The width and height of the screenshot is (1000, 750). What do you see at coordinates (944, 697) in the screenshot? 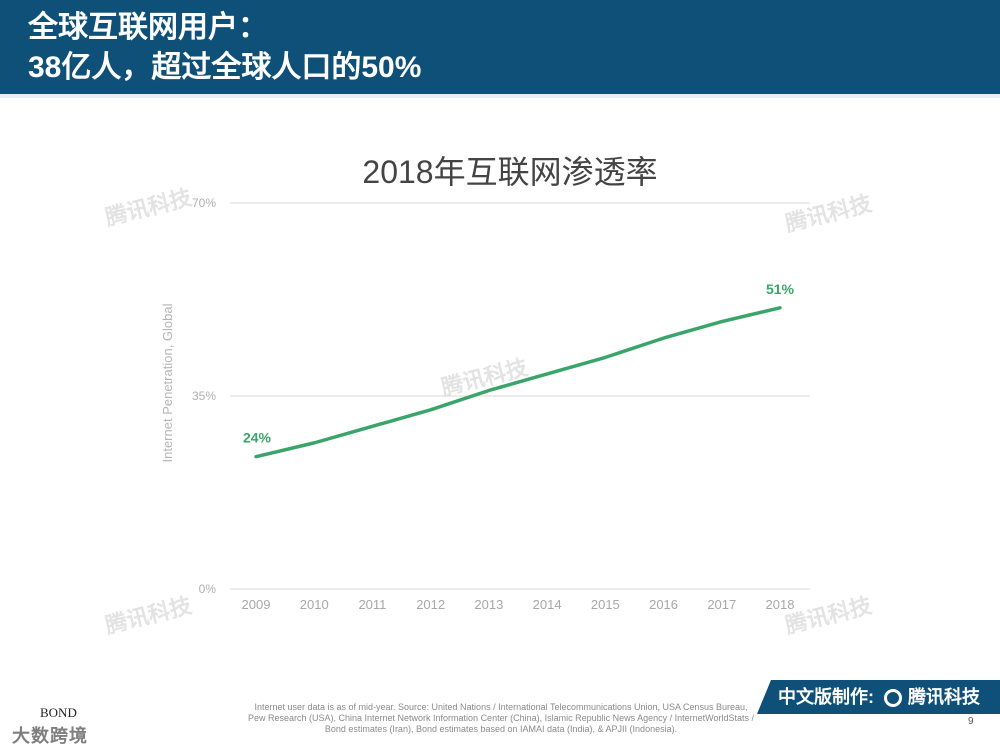
I see `brand-name: 腾讯科技` at bounding box center [944, 697].